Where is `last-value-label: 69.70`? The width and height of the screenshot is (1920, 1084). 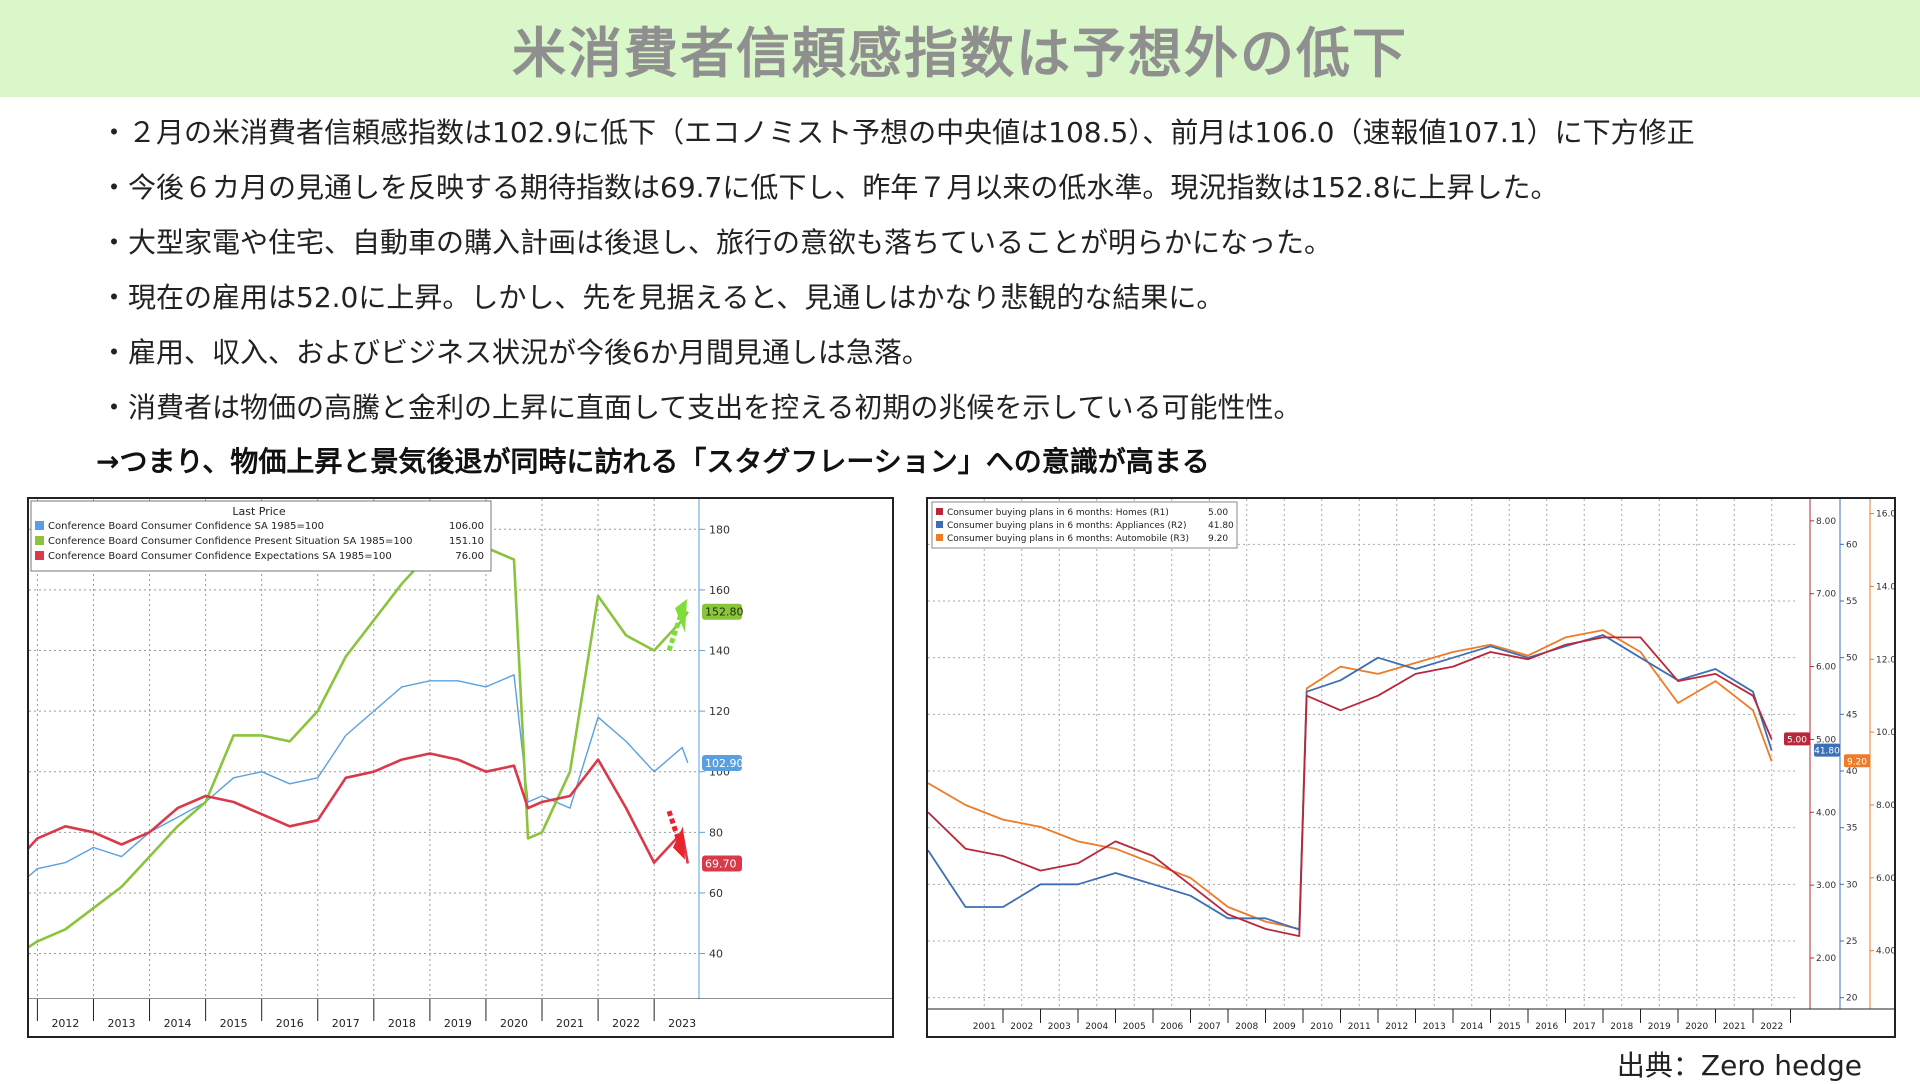
last-value-label: 69.70 is located at coordinates (721, 864).